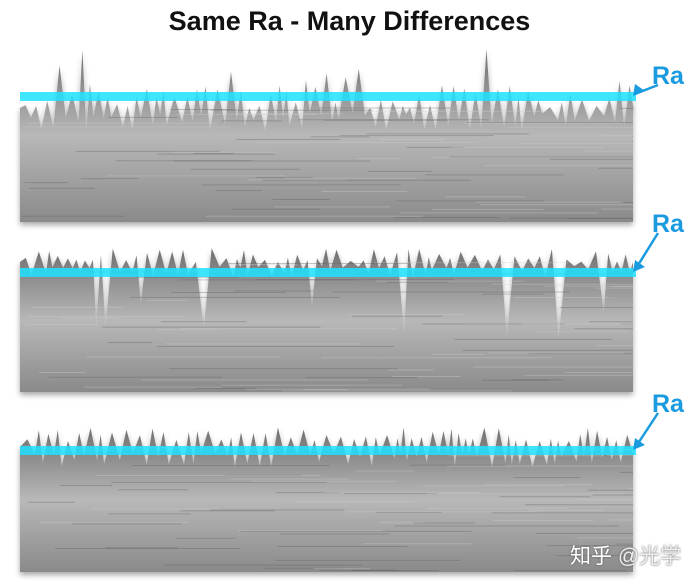 The width and height of the screenshot is (699, 585). I want to click on watermark-brand: 知乎, so click(591, 556).